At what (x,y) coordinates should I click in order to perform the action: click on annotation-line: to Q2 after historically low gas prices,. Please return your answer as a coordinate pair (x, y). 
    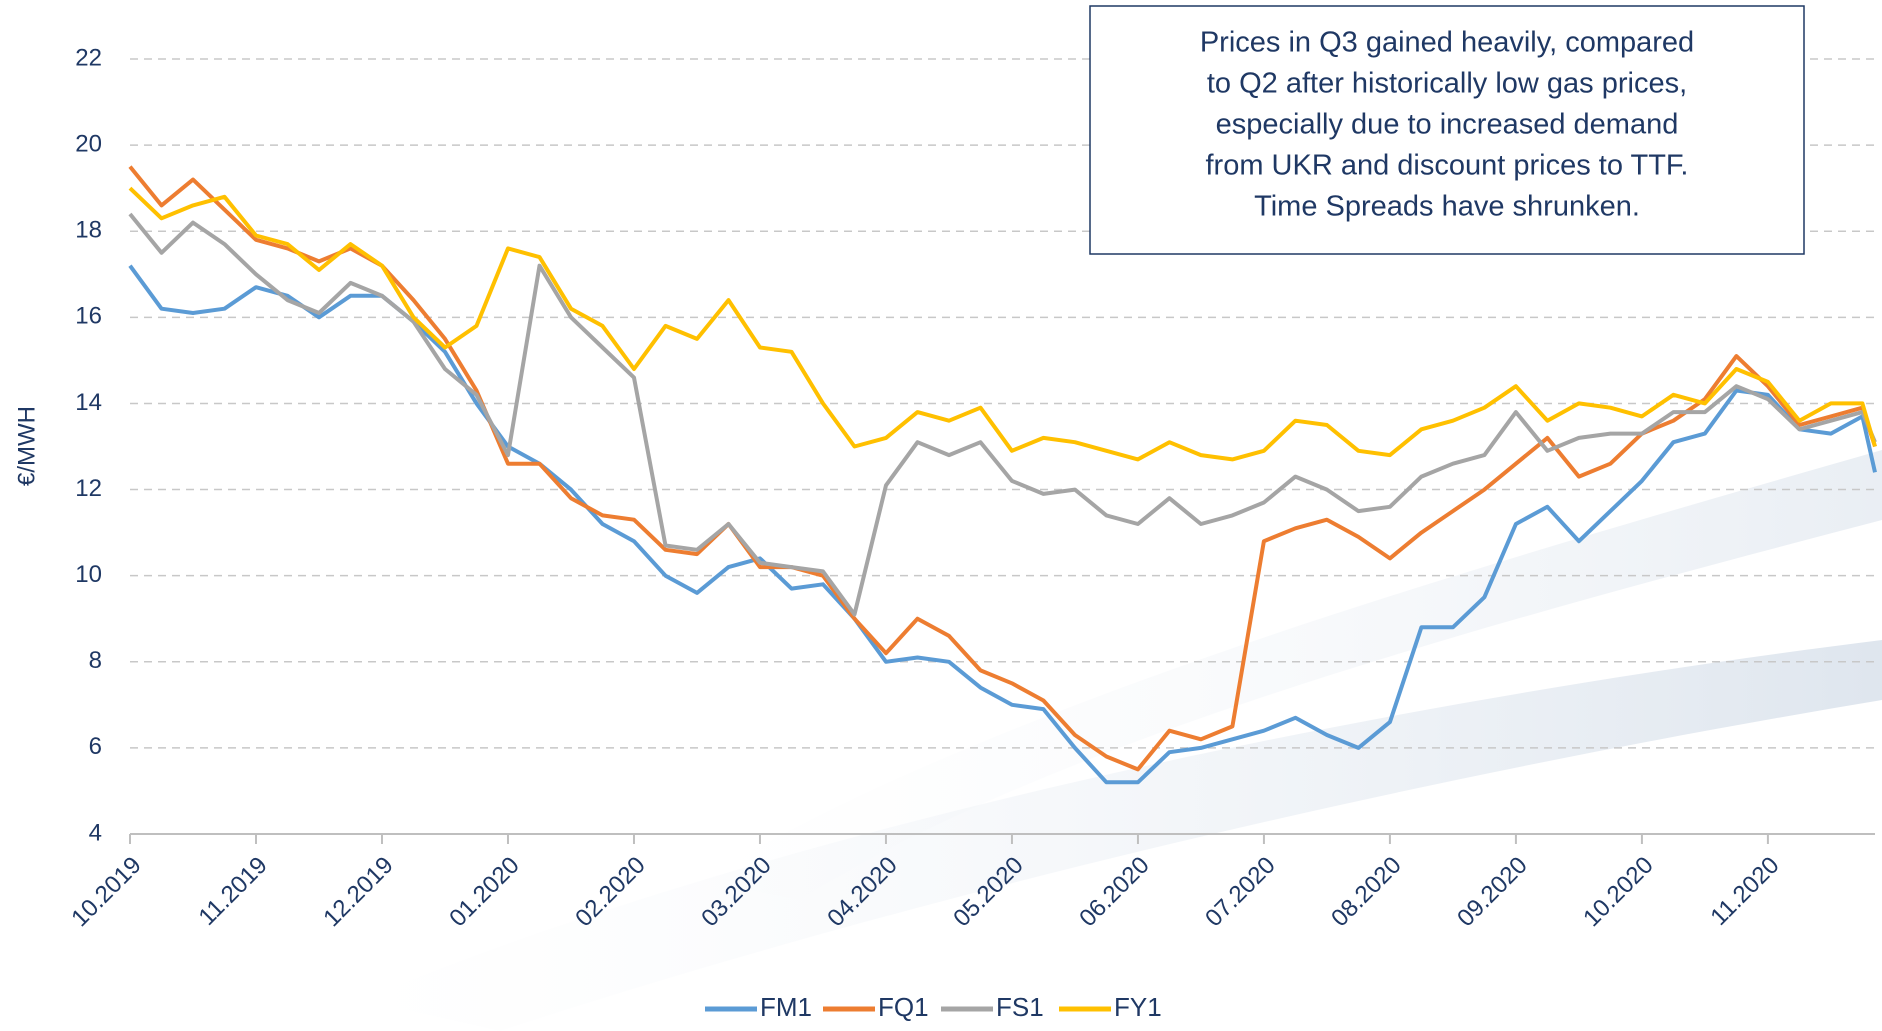
    Looking at the image, I should click on (1447, 84).